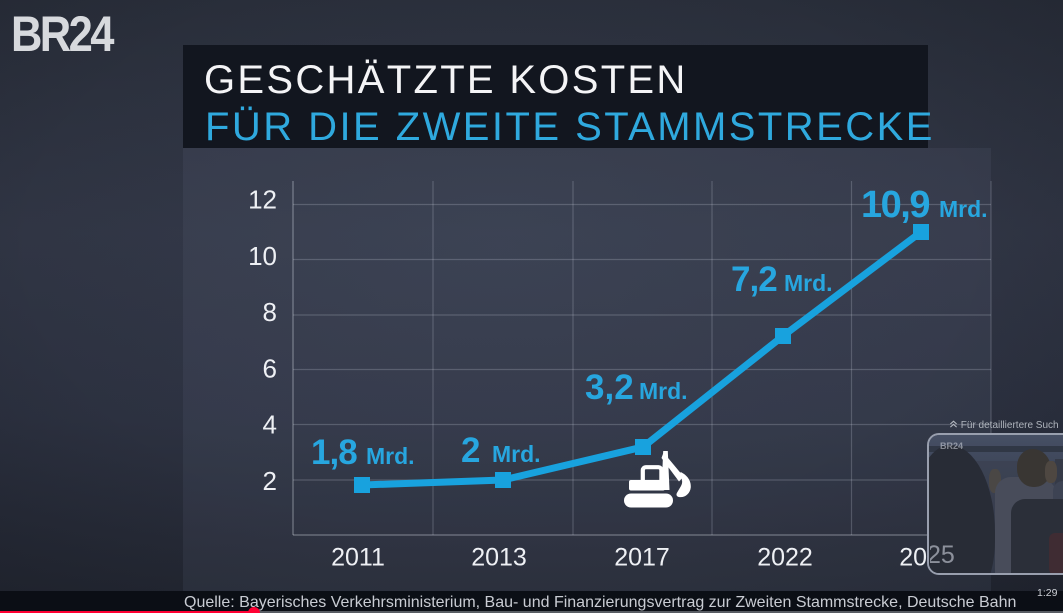 This screenshot has width=1063, height=613. Describe the element at coordinates (895, 205) in the screenshot. I see `svg-text: 10,9` at that location.